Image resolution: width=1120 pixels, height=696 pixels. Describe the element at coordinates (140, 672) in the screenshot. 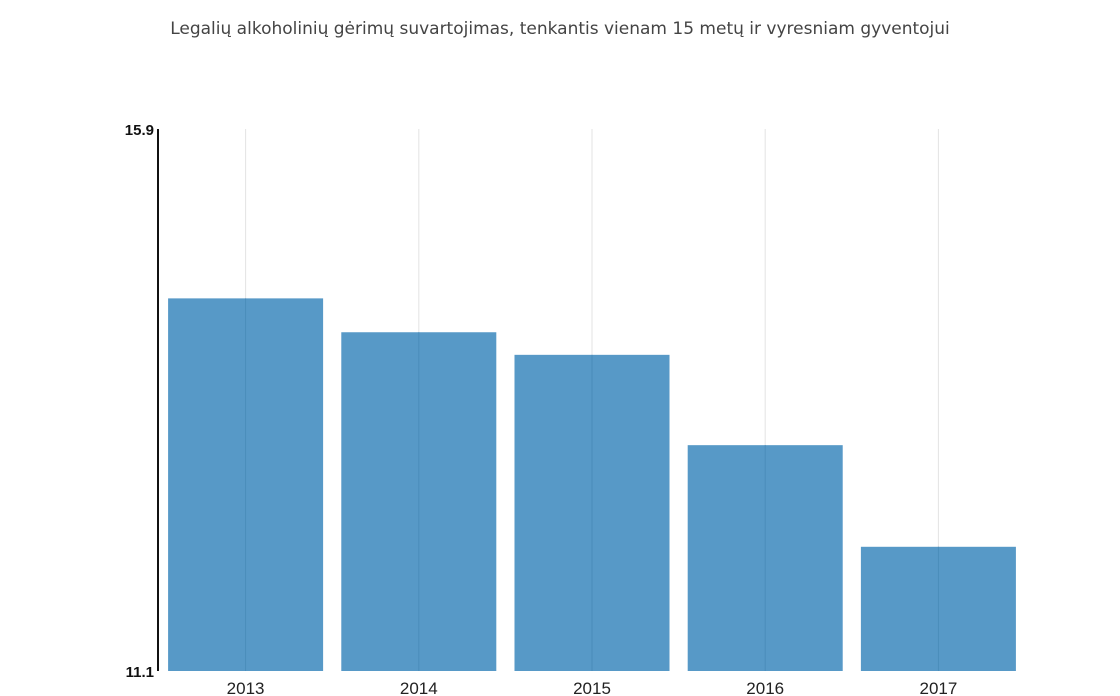

I see `y-tick-label-min: 11.1` at that location.